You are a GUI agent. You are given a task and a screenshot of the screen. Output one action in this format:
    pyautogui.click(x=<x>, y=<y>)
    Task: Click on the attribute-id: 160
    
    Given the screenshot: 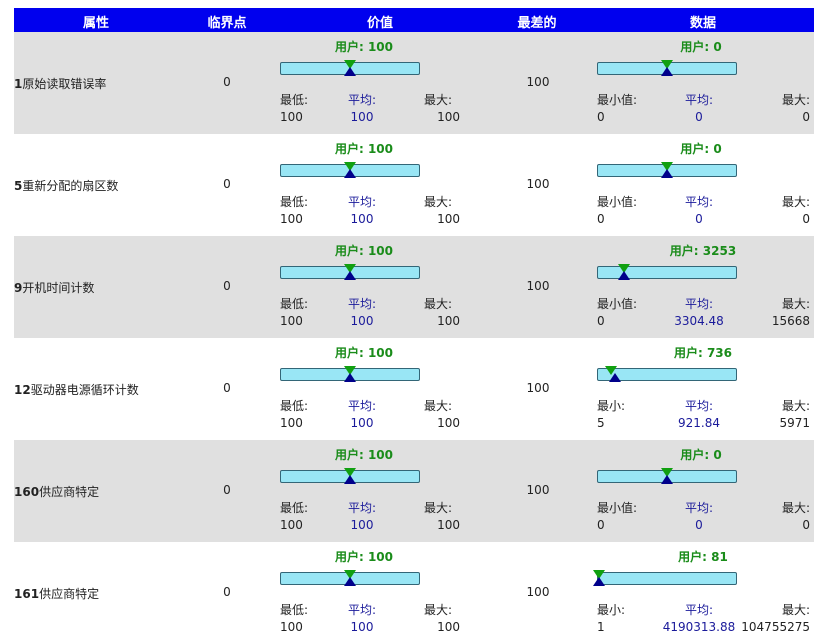 What is the action you would take?
    pyautogui.click(x=27, y=492)
    